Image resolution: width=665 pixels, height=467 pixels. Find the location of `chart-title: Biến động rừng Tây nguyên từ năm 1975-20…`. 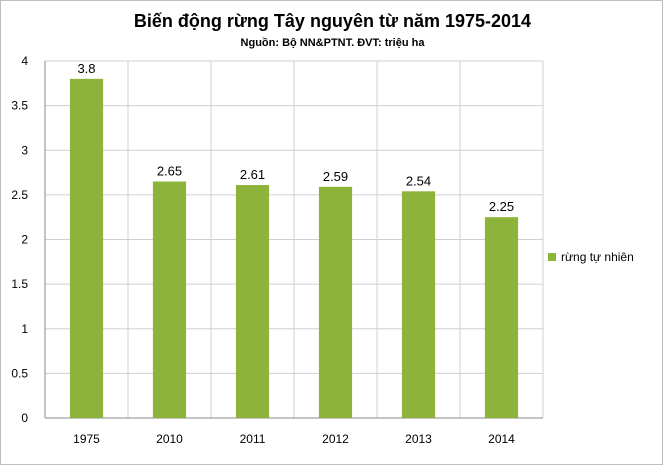

chart-title: Biến động rừng Tây nguyên từ năm 1975-20… is located at coordinates (332, 21).